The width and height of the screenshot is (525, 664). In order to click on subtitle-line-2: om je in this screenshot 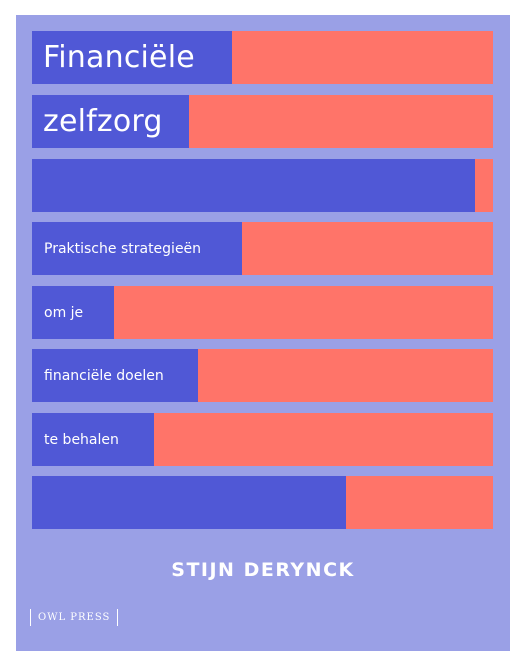, I will do `click(73, 312)`.